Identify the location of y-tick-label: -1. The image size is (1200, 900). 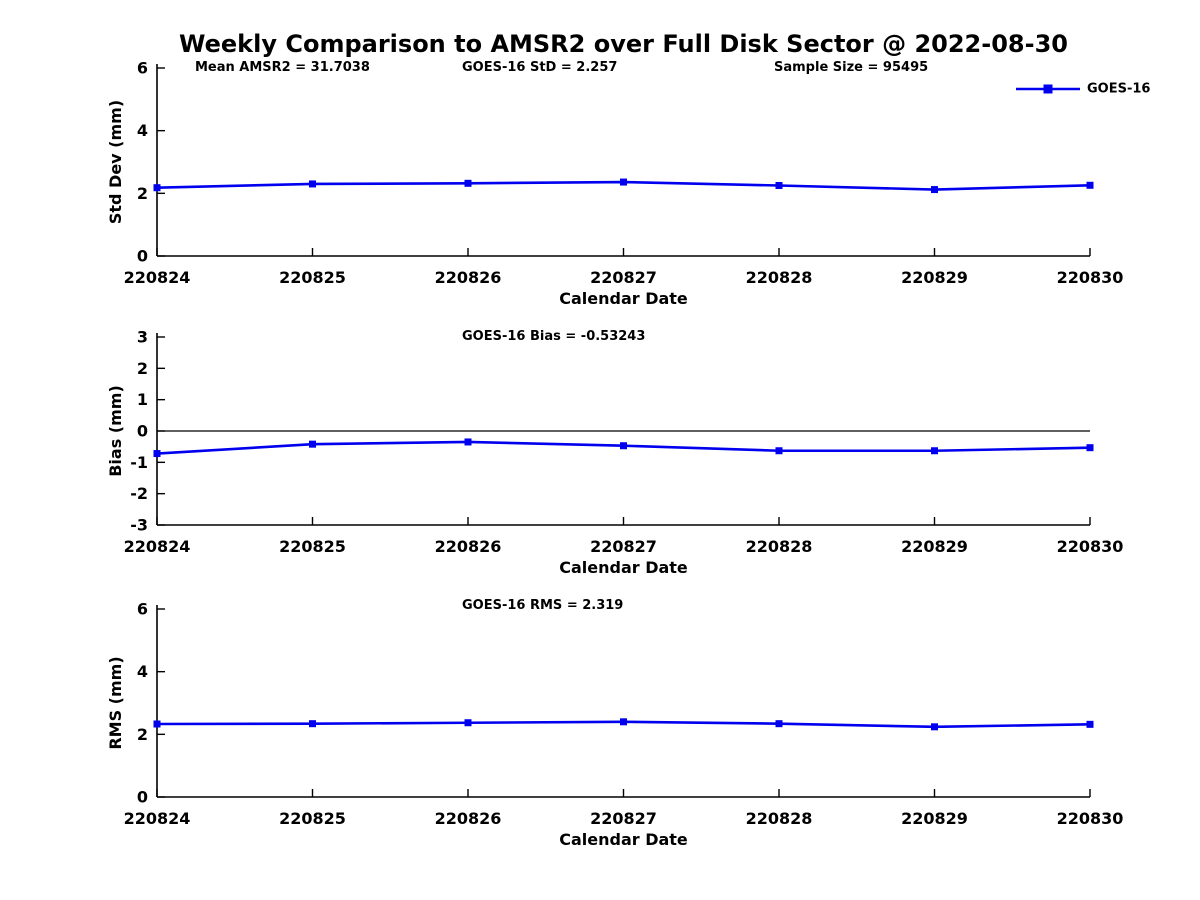
(139, 462).